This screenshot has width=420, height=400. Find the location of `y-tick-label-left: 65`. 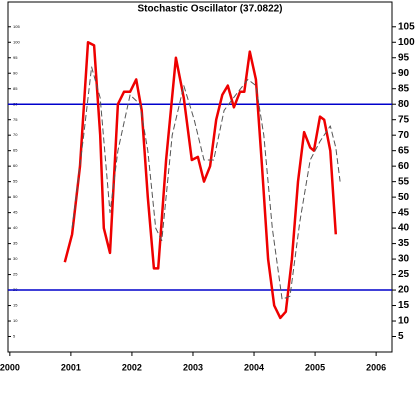

y-tick-label-left: 65 is located at coordinates (15, 150).